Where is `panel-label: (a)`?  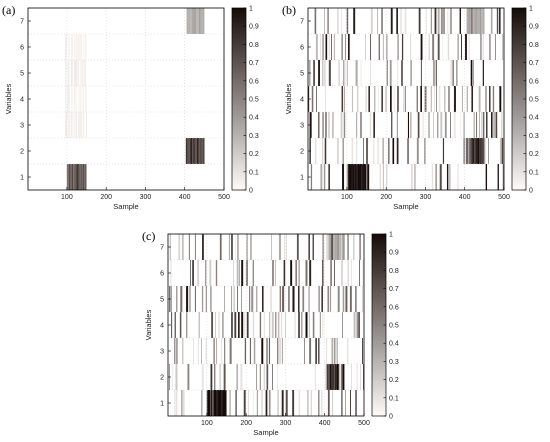 panel-label: (a) is located at coordinates (8, 10).